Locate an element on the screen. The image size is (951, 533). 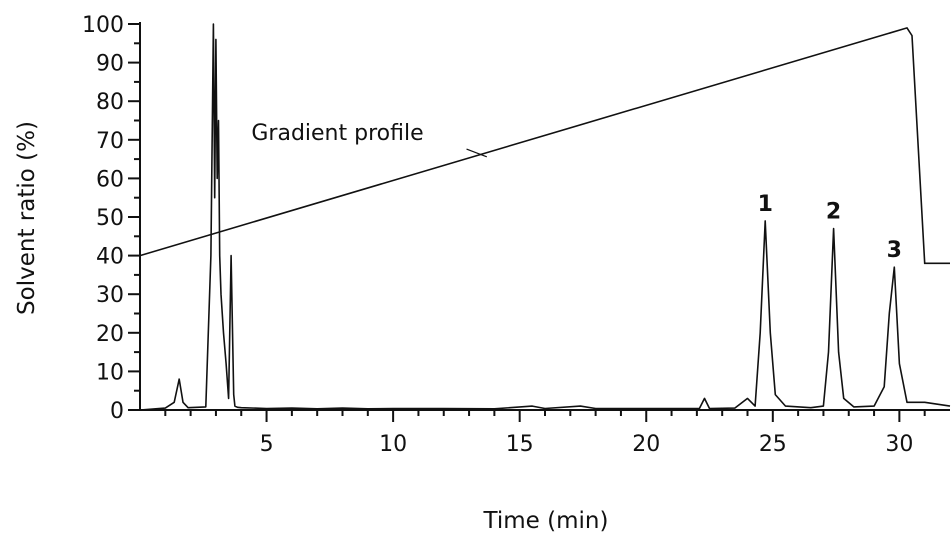
y-tick-label: 60 is located at coordinates (110, 179).